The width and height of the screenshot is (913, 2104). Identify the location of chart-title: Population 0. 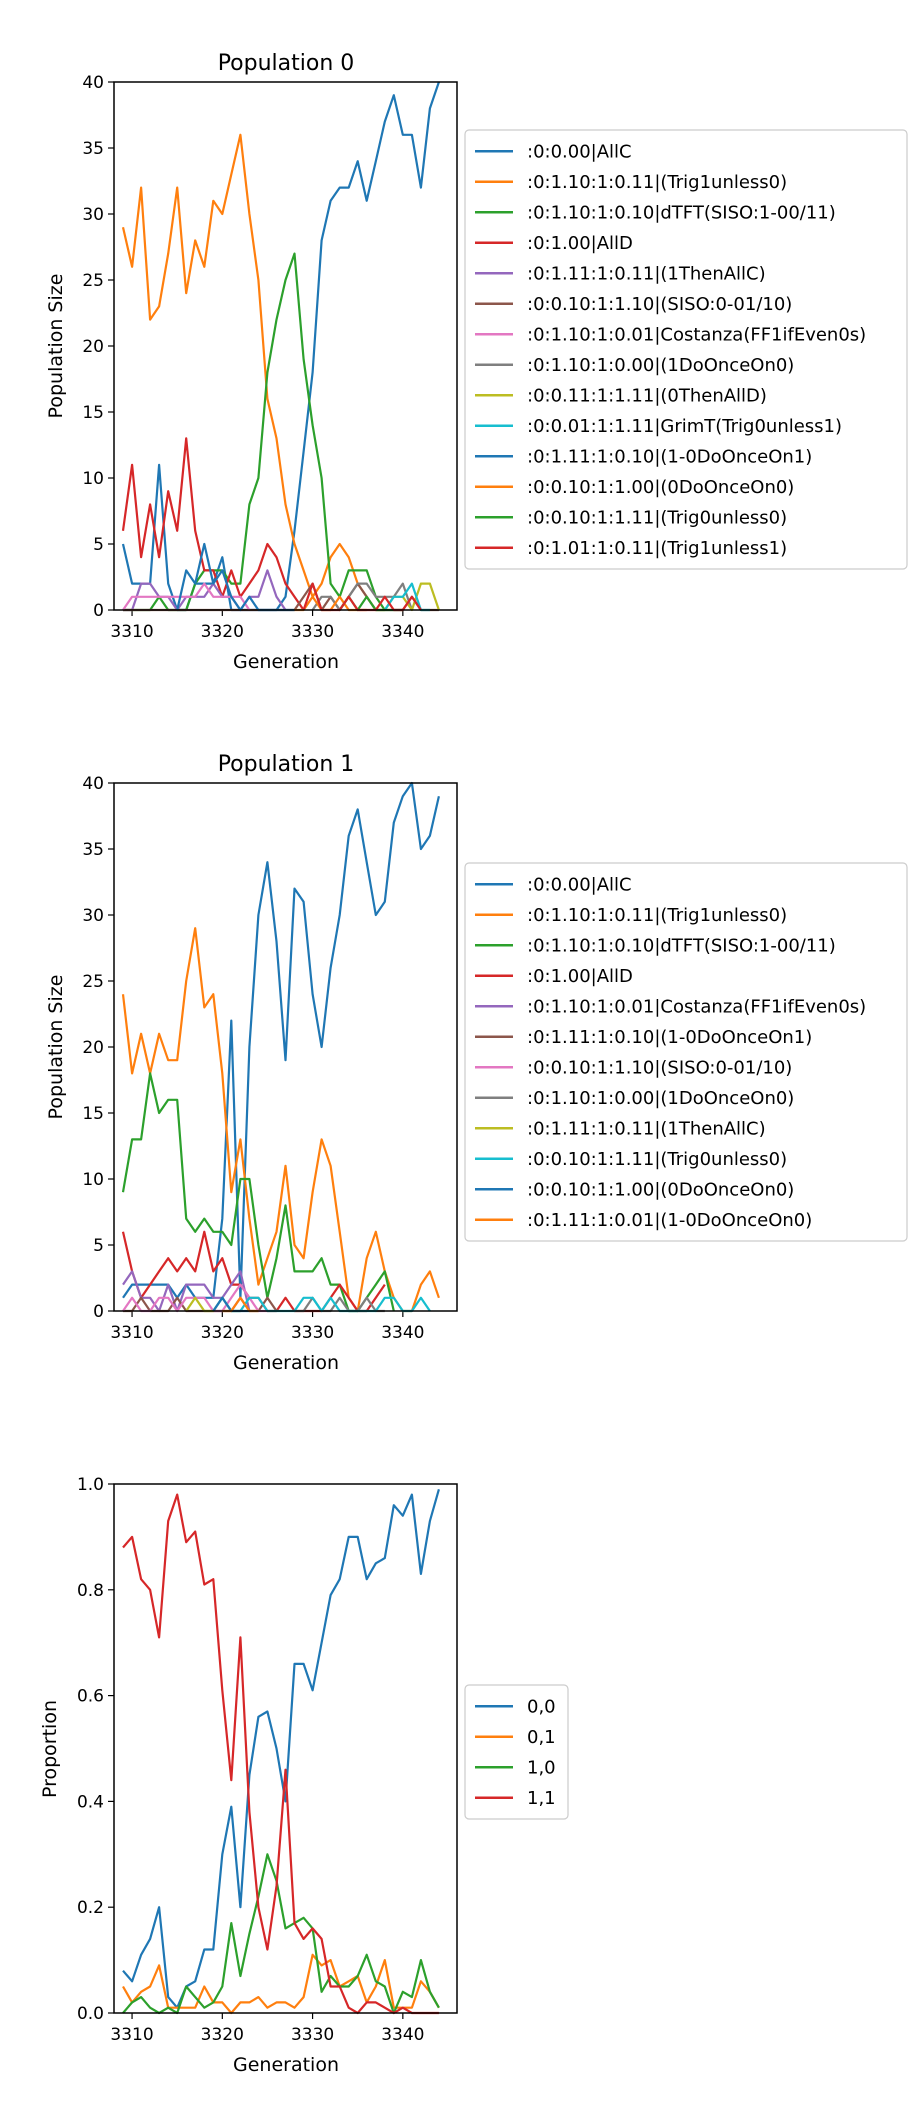
(286, 63).